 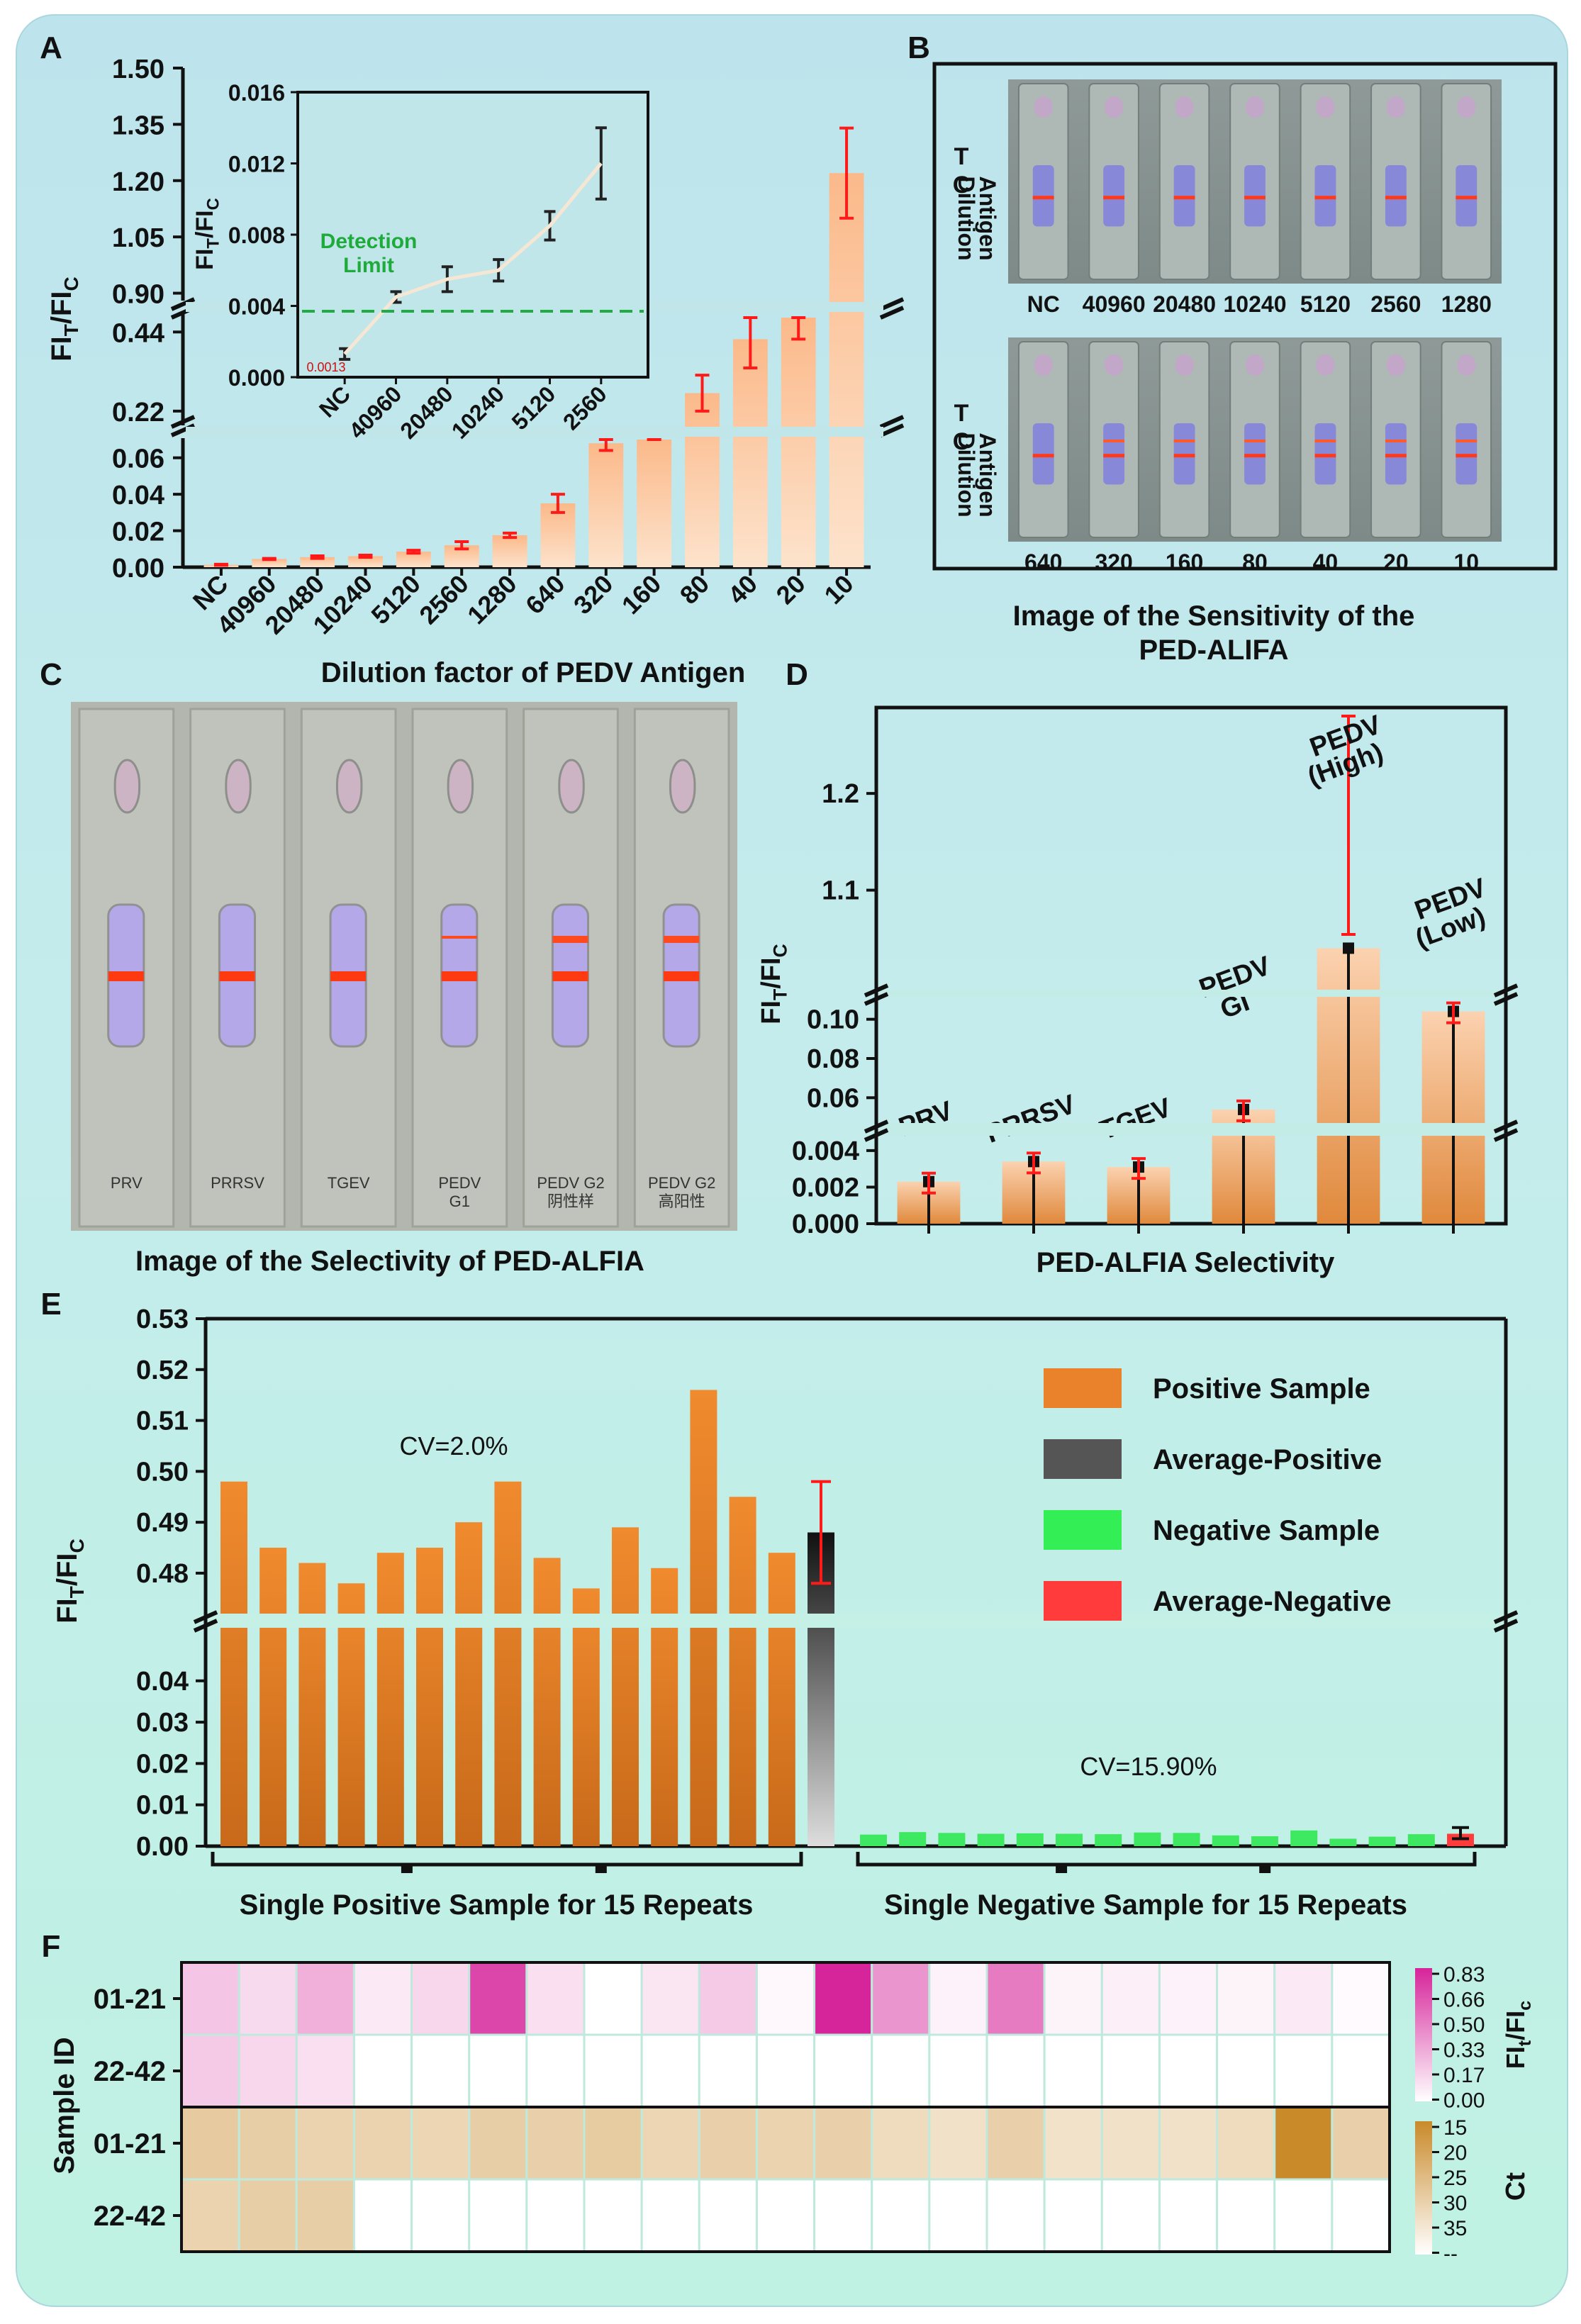 I want to click on c-photo, so click(x=404, y=966).